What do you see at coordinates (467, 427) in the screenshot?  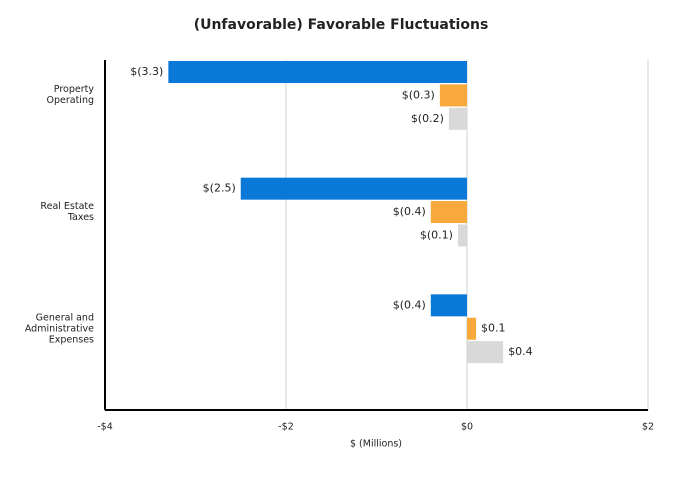 I see `x-tick-label: $0` at bounding box center [467, 427].